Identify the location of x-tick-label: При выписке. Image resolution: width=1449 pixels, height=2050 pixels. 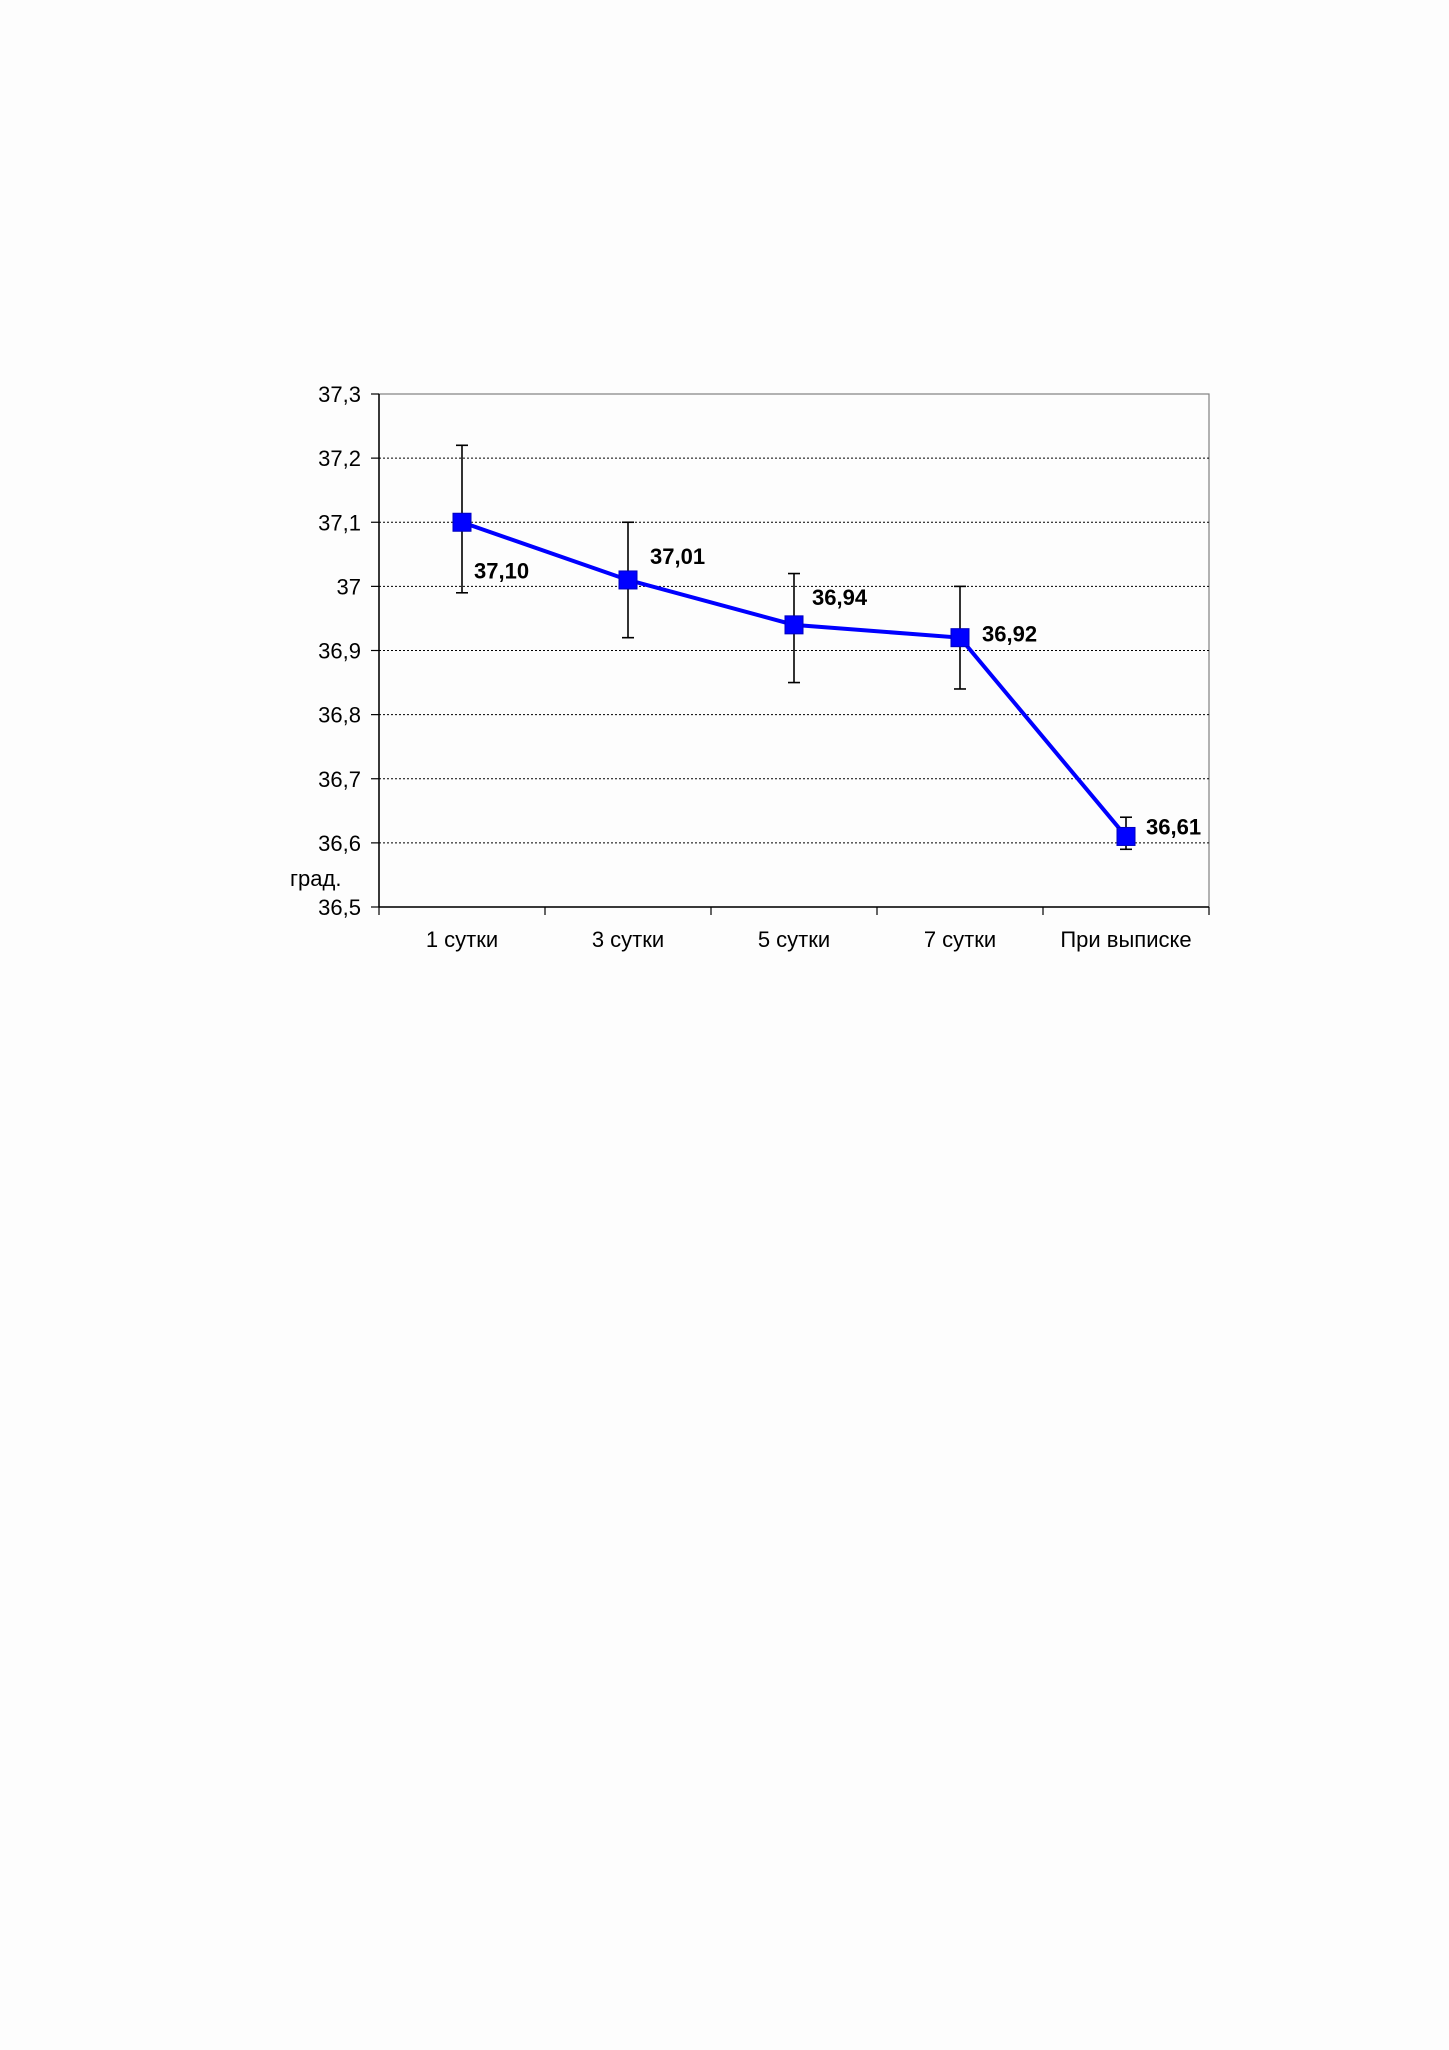
(1125, 939).